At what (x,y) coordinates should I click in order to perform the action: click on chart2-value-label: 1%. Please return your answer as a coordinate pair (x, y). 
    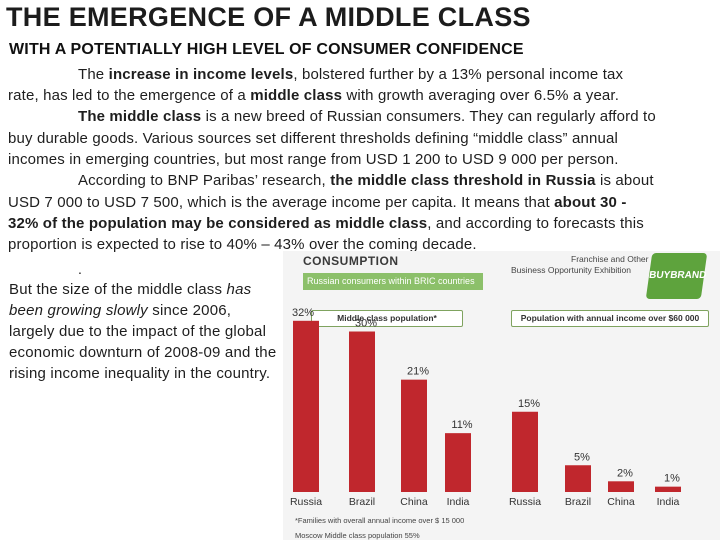
    Looking at the image, I should click on (672, 479).